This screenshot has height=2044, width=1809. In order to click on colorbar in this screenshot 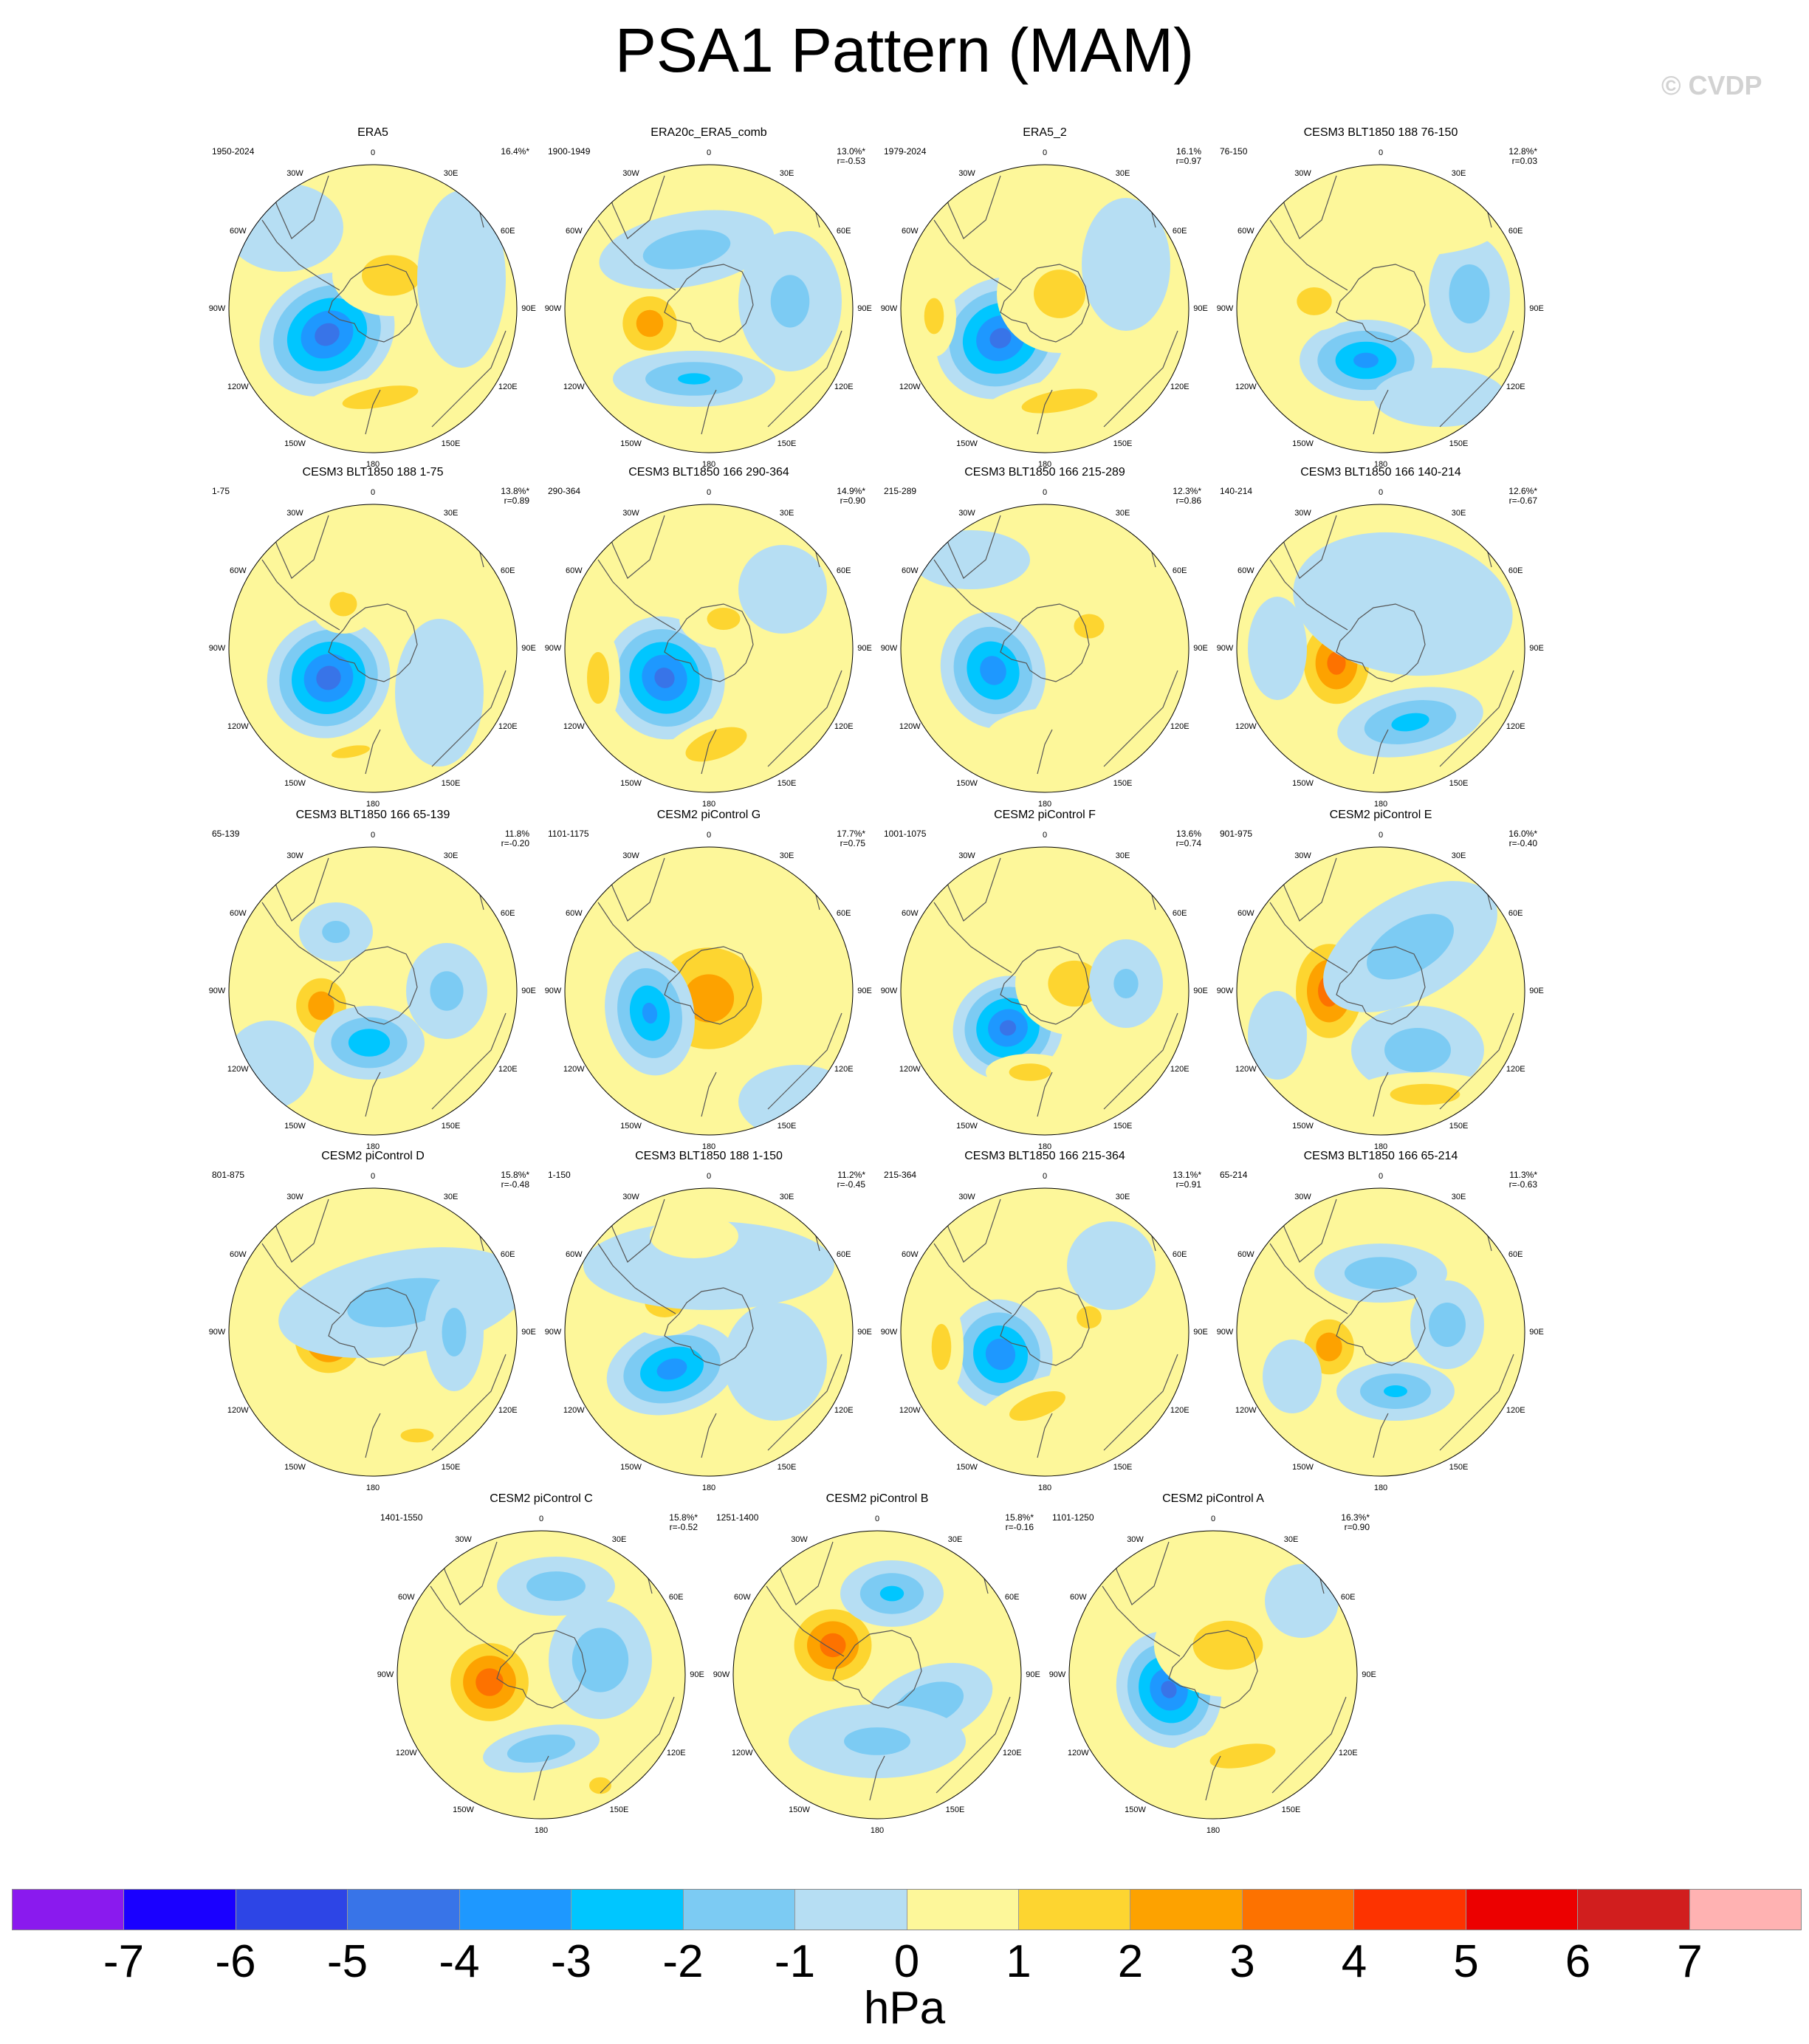, I will do `click(907, 1909)`.